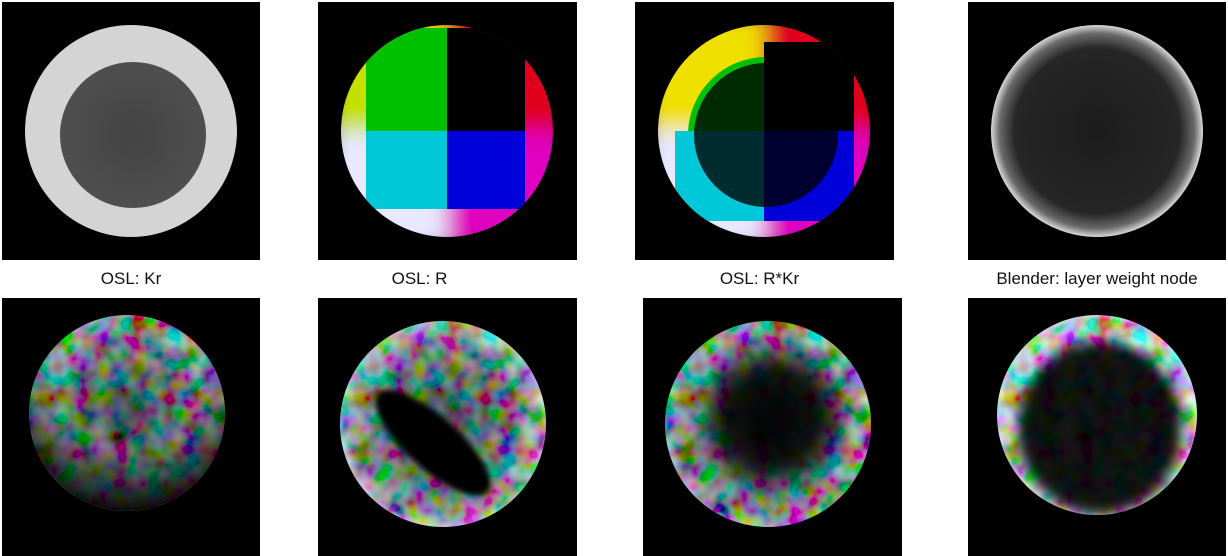  I want to click on caption-layer-weight: Blender: layer weight node, so click(1097, 278).